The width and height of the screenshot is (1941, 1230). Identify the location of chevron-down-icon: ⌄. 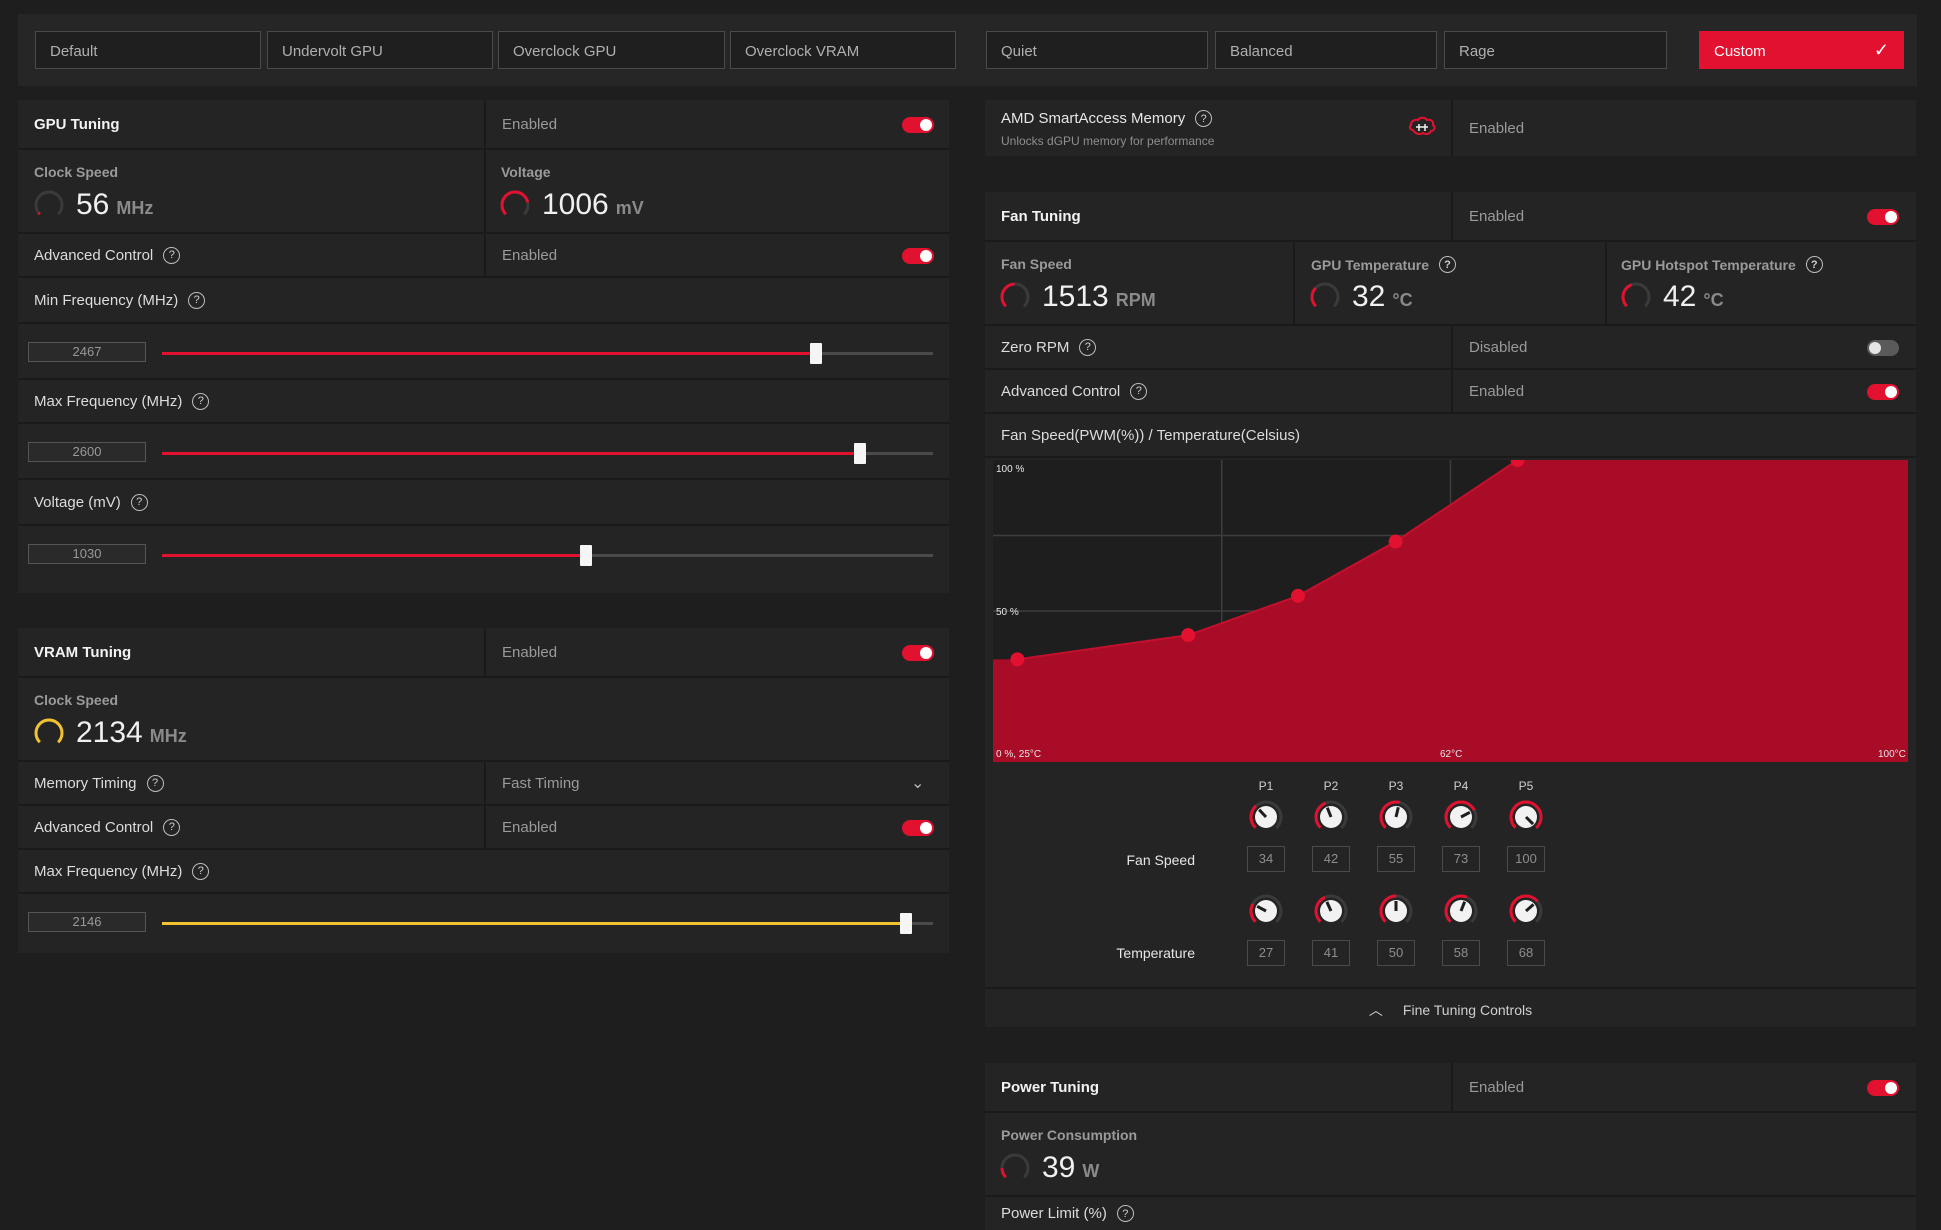
(918, 783).